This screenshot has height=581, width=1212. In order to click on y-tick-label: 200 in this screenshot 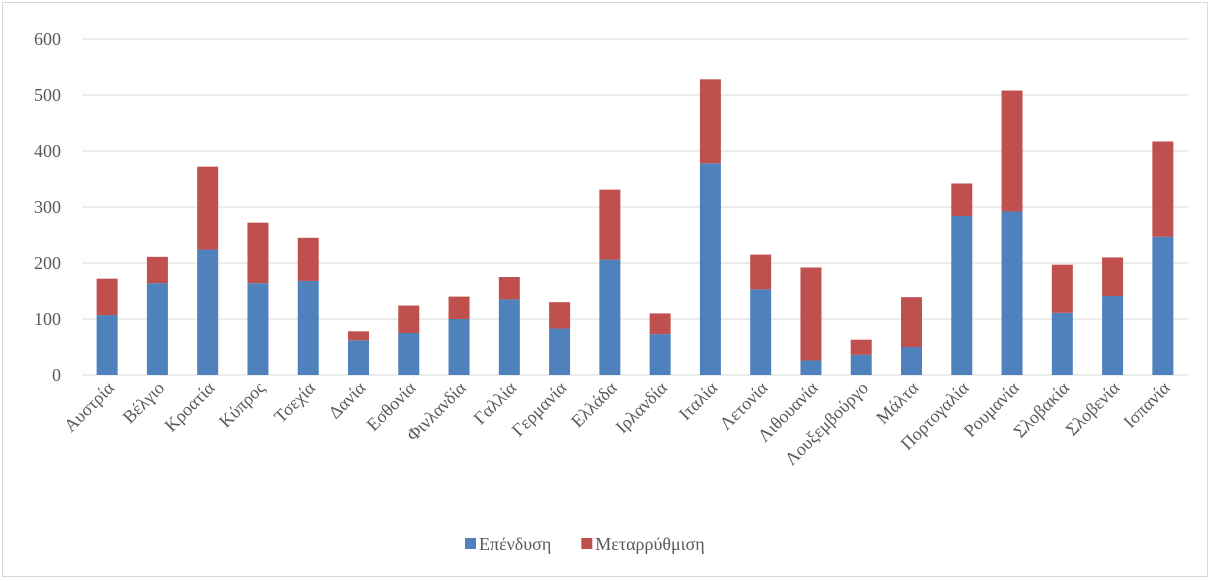, I will do `click(47, 263)`.